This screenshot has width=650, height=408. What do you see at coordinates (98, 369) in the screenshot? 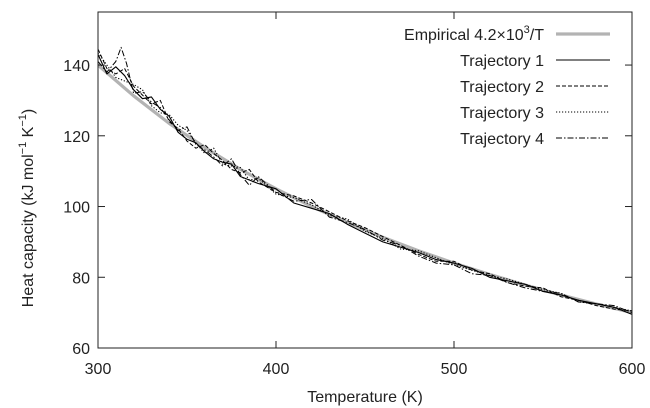
I see `x-tick-label: 300` at bounding box center [98, 369].